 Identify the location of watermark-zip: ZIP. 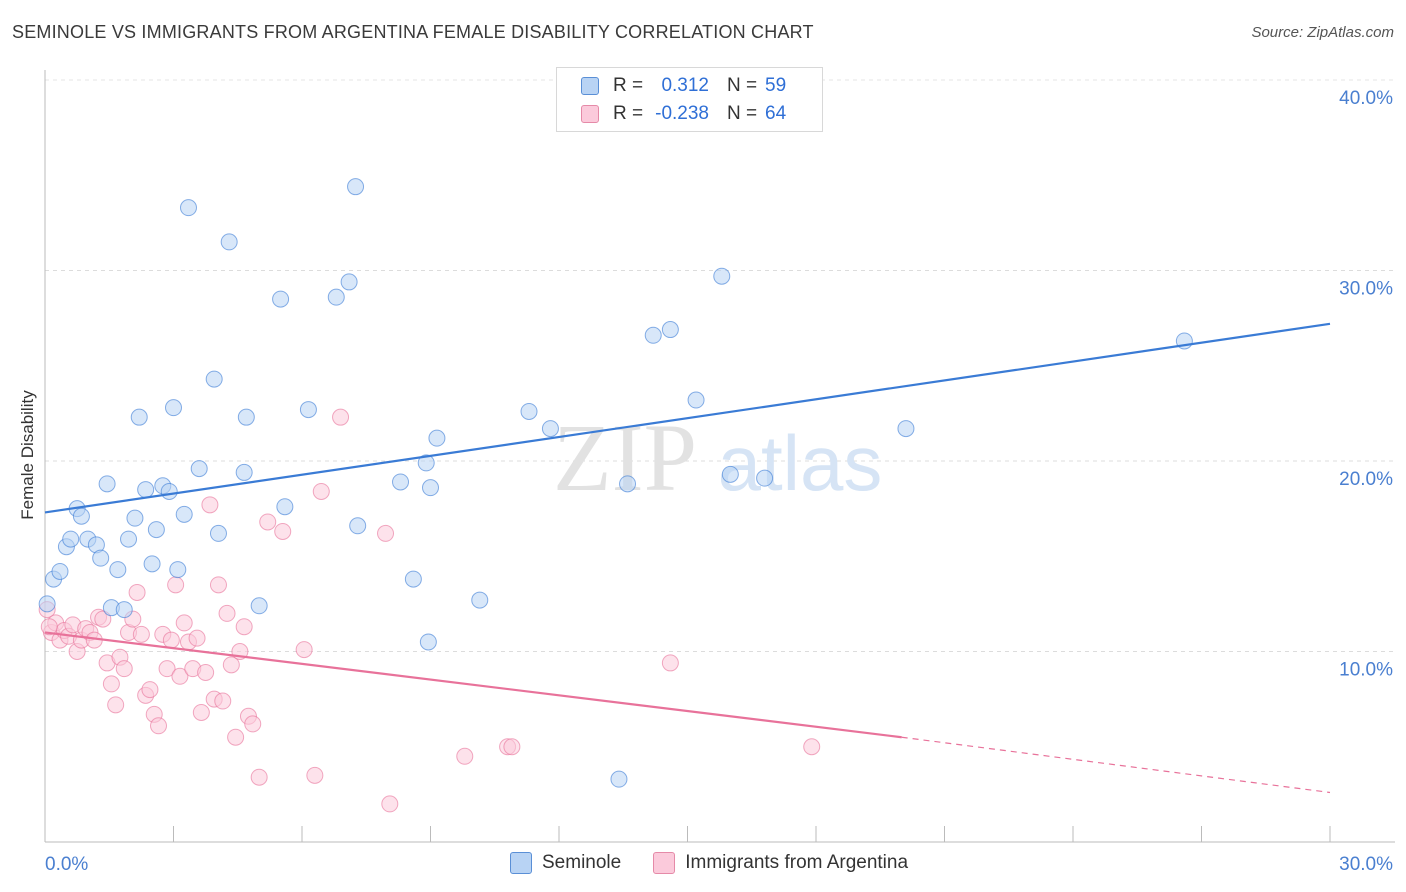
(625, 457).